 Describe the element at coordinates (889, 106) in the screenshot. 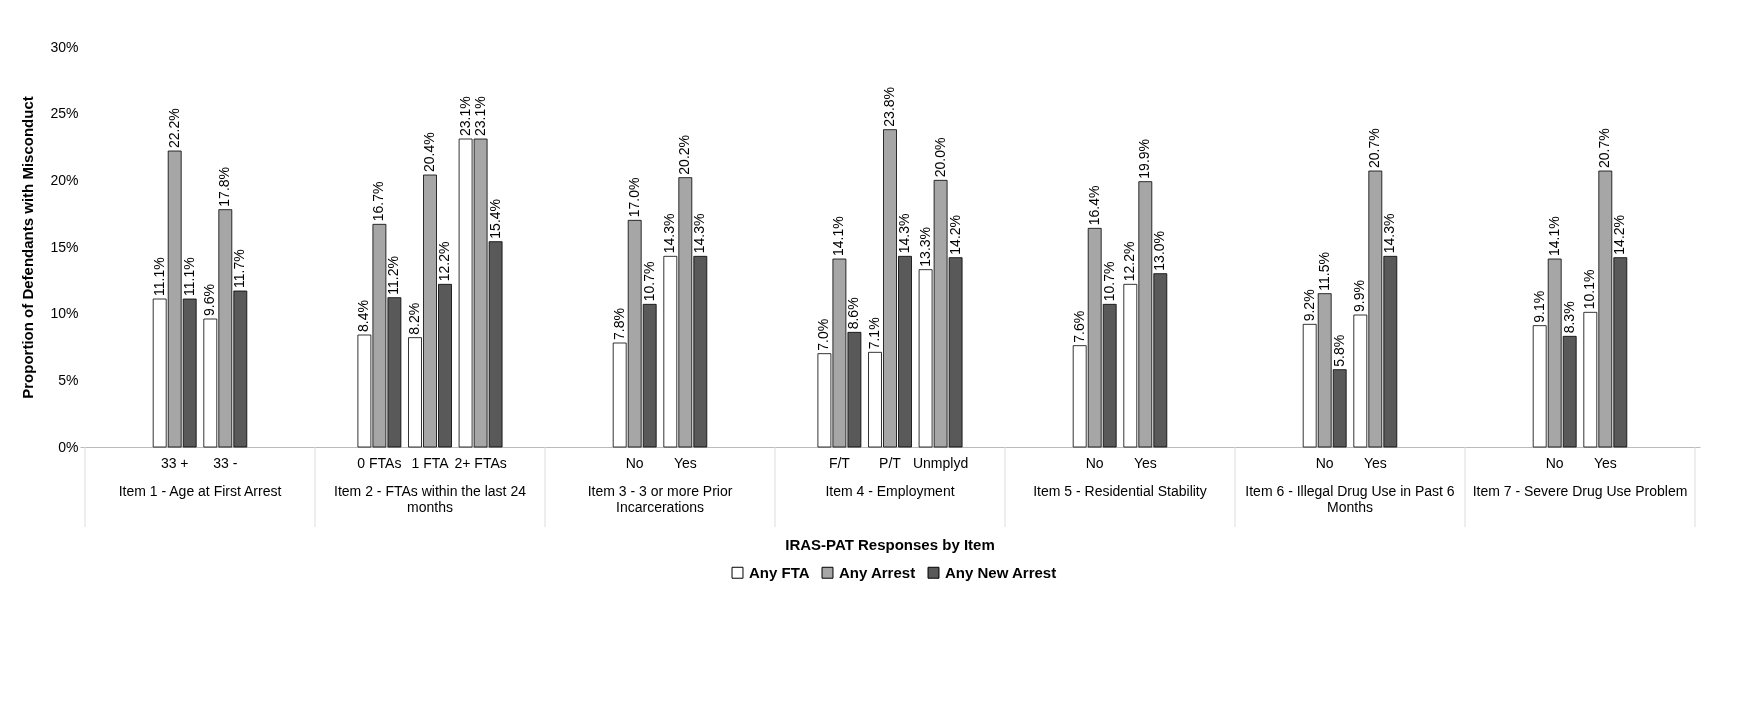

I see `data-label: 23.8%` at that location.